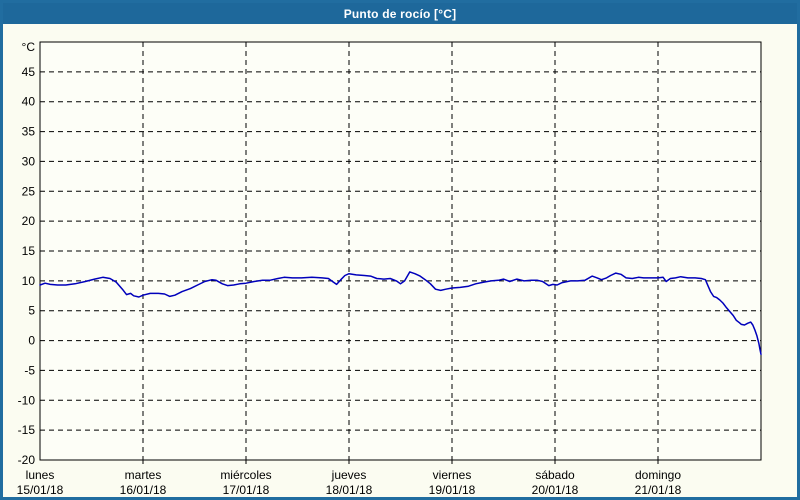 The height and width of the screenshot is (500, 800). I want to click on y-axis-tick-label: 15, so click(29, 251).